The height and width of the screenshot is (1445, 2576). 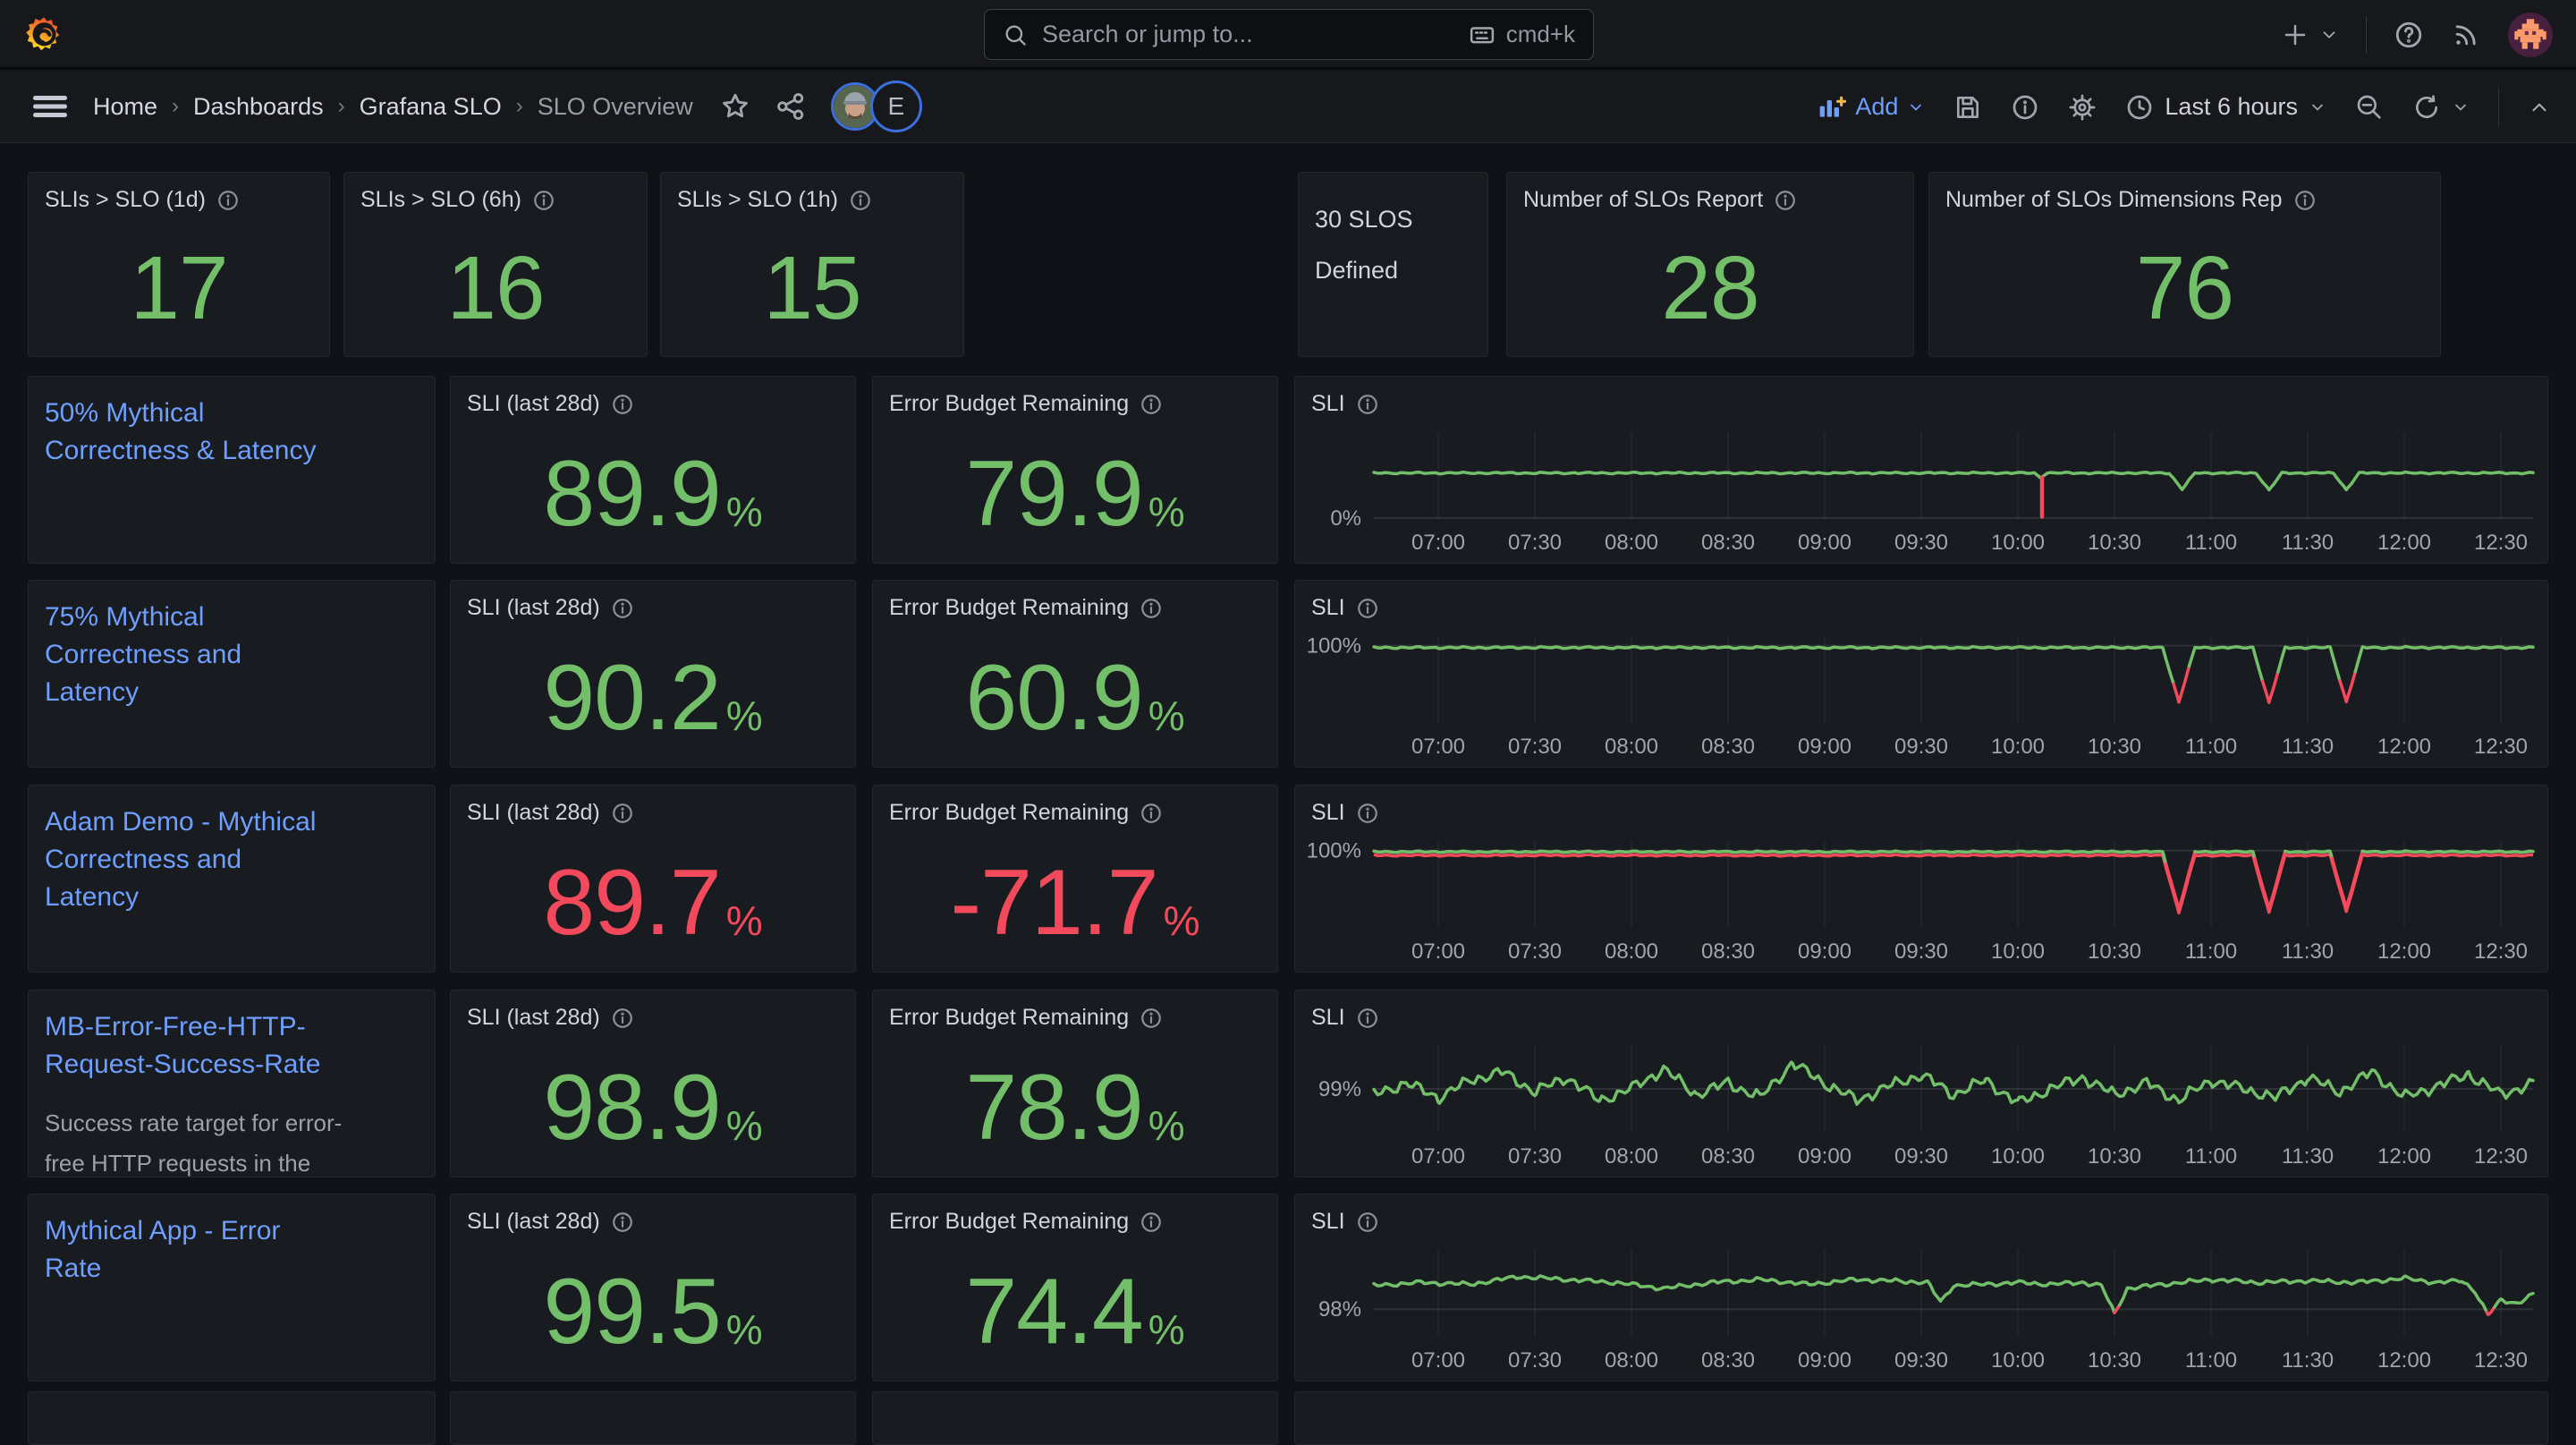 I want to click on svg-text: 09:30, so click(x=1921, y=951).